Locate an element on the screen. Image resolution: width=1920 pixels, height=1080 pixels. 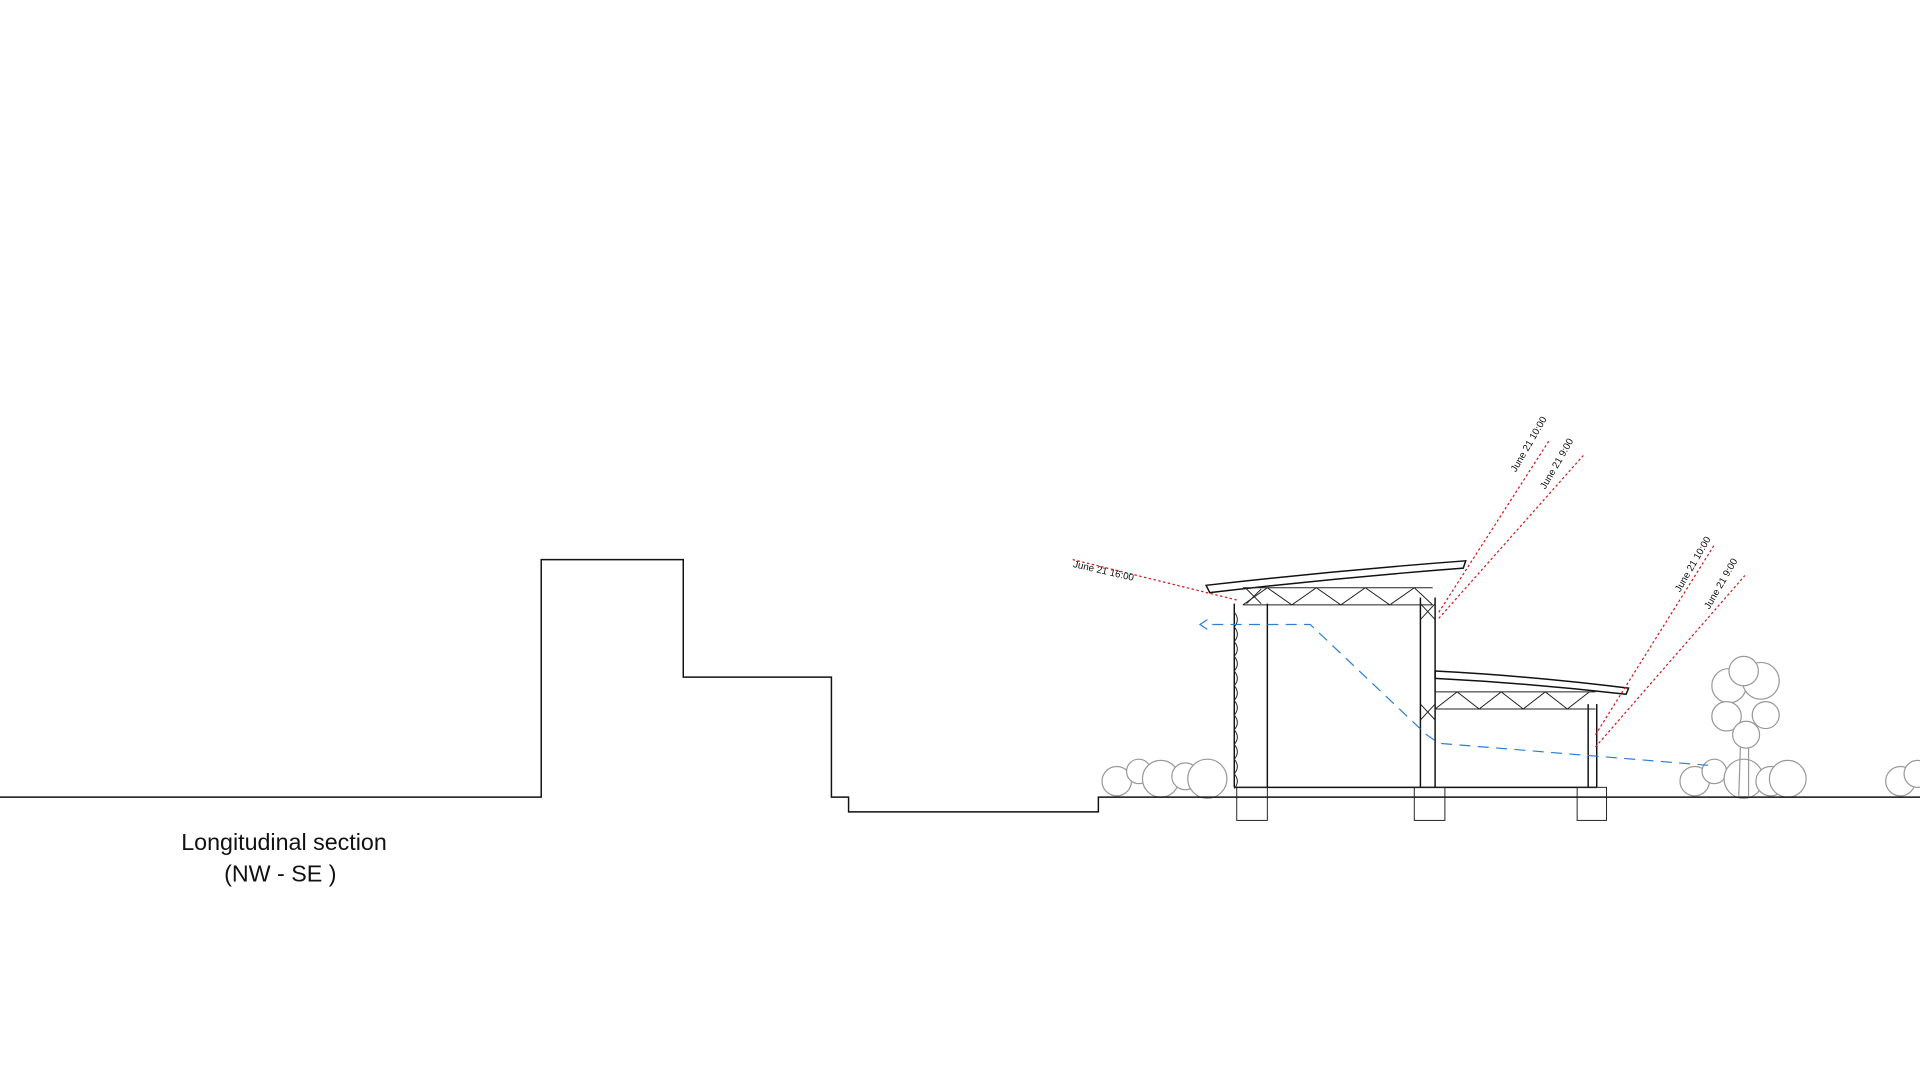
caption: (NW - SE ) is located at coordinates (280, 874).